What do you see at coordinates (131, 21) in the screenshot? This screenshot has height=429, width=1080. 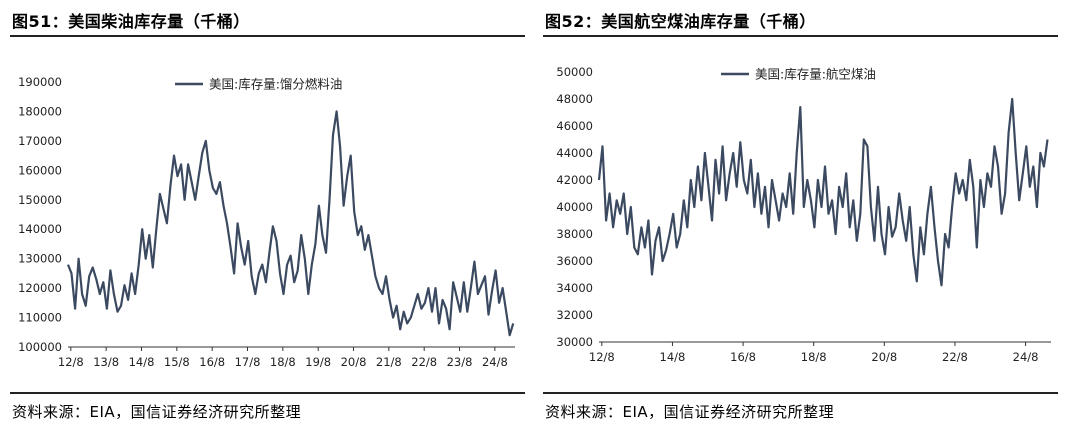 I see `chart-title: 图51：美国柴油库存量（千桶）` at bounding box center [131, 21].